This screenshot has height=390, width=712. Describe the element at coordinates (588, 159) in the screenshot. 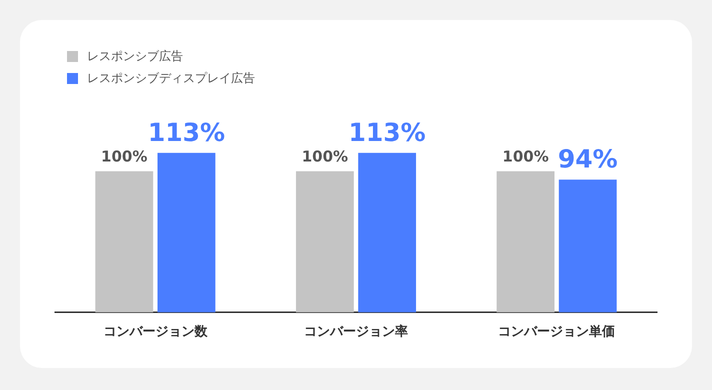

I see `data-label: 94%` at that location.